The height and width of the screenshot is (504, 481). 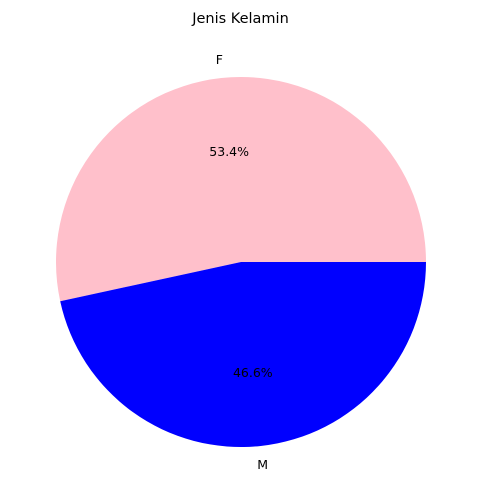 I want to click on pct-label-f: 53.4%, so click(x=229, y=151).